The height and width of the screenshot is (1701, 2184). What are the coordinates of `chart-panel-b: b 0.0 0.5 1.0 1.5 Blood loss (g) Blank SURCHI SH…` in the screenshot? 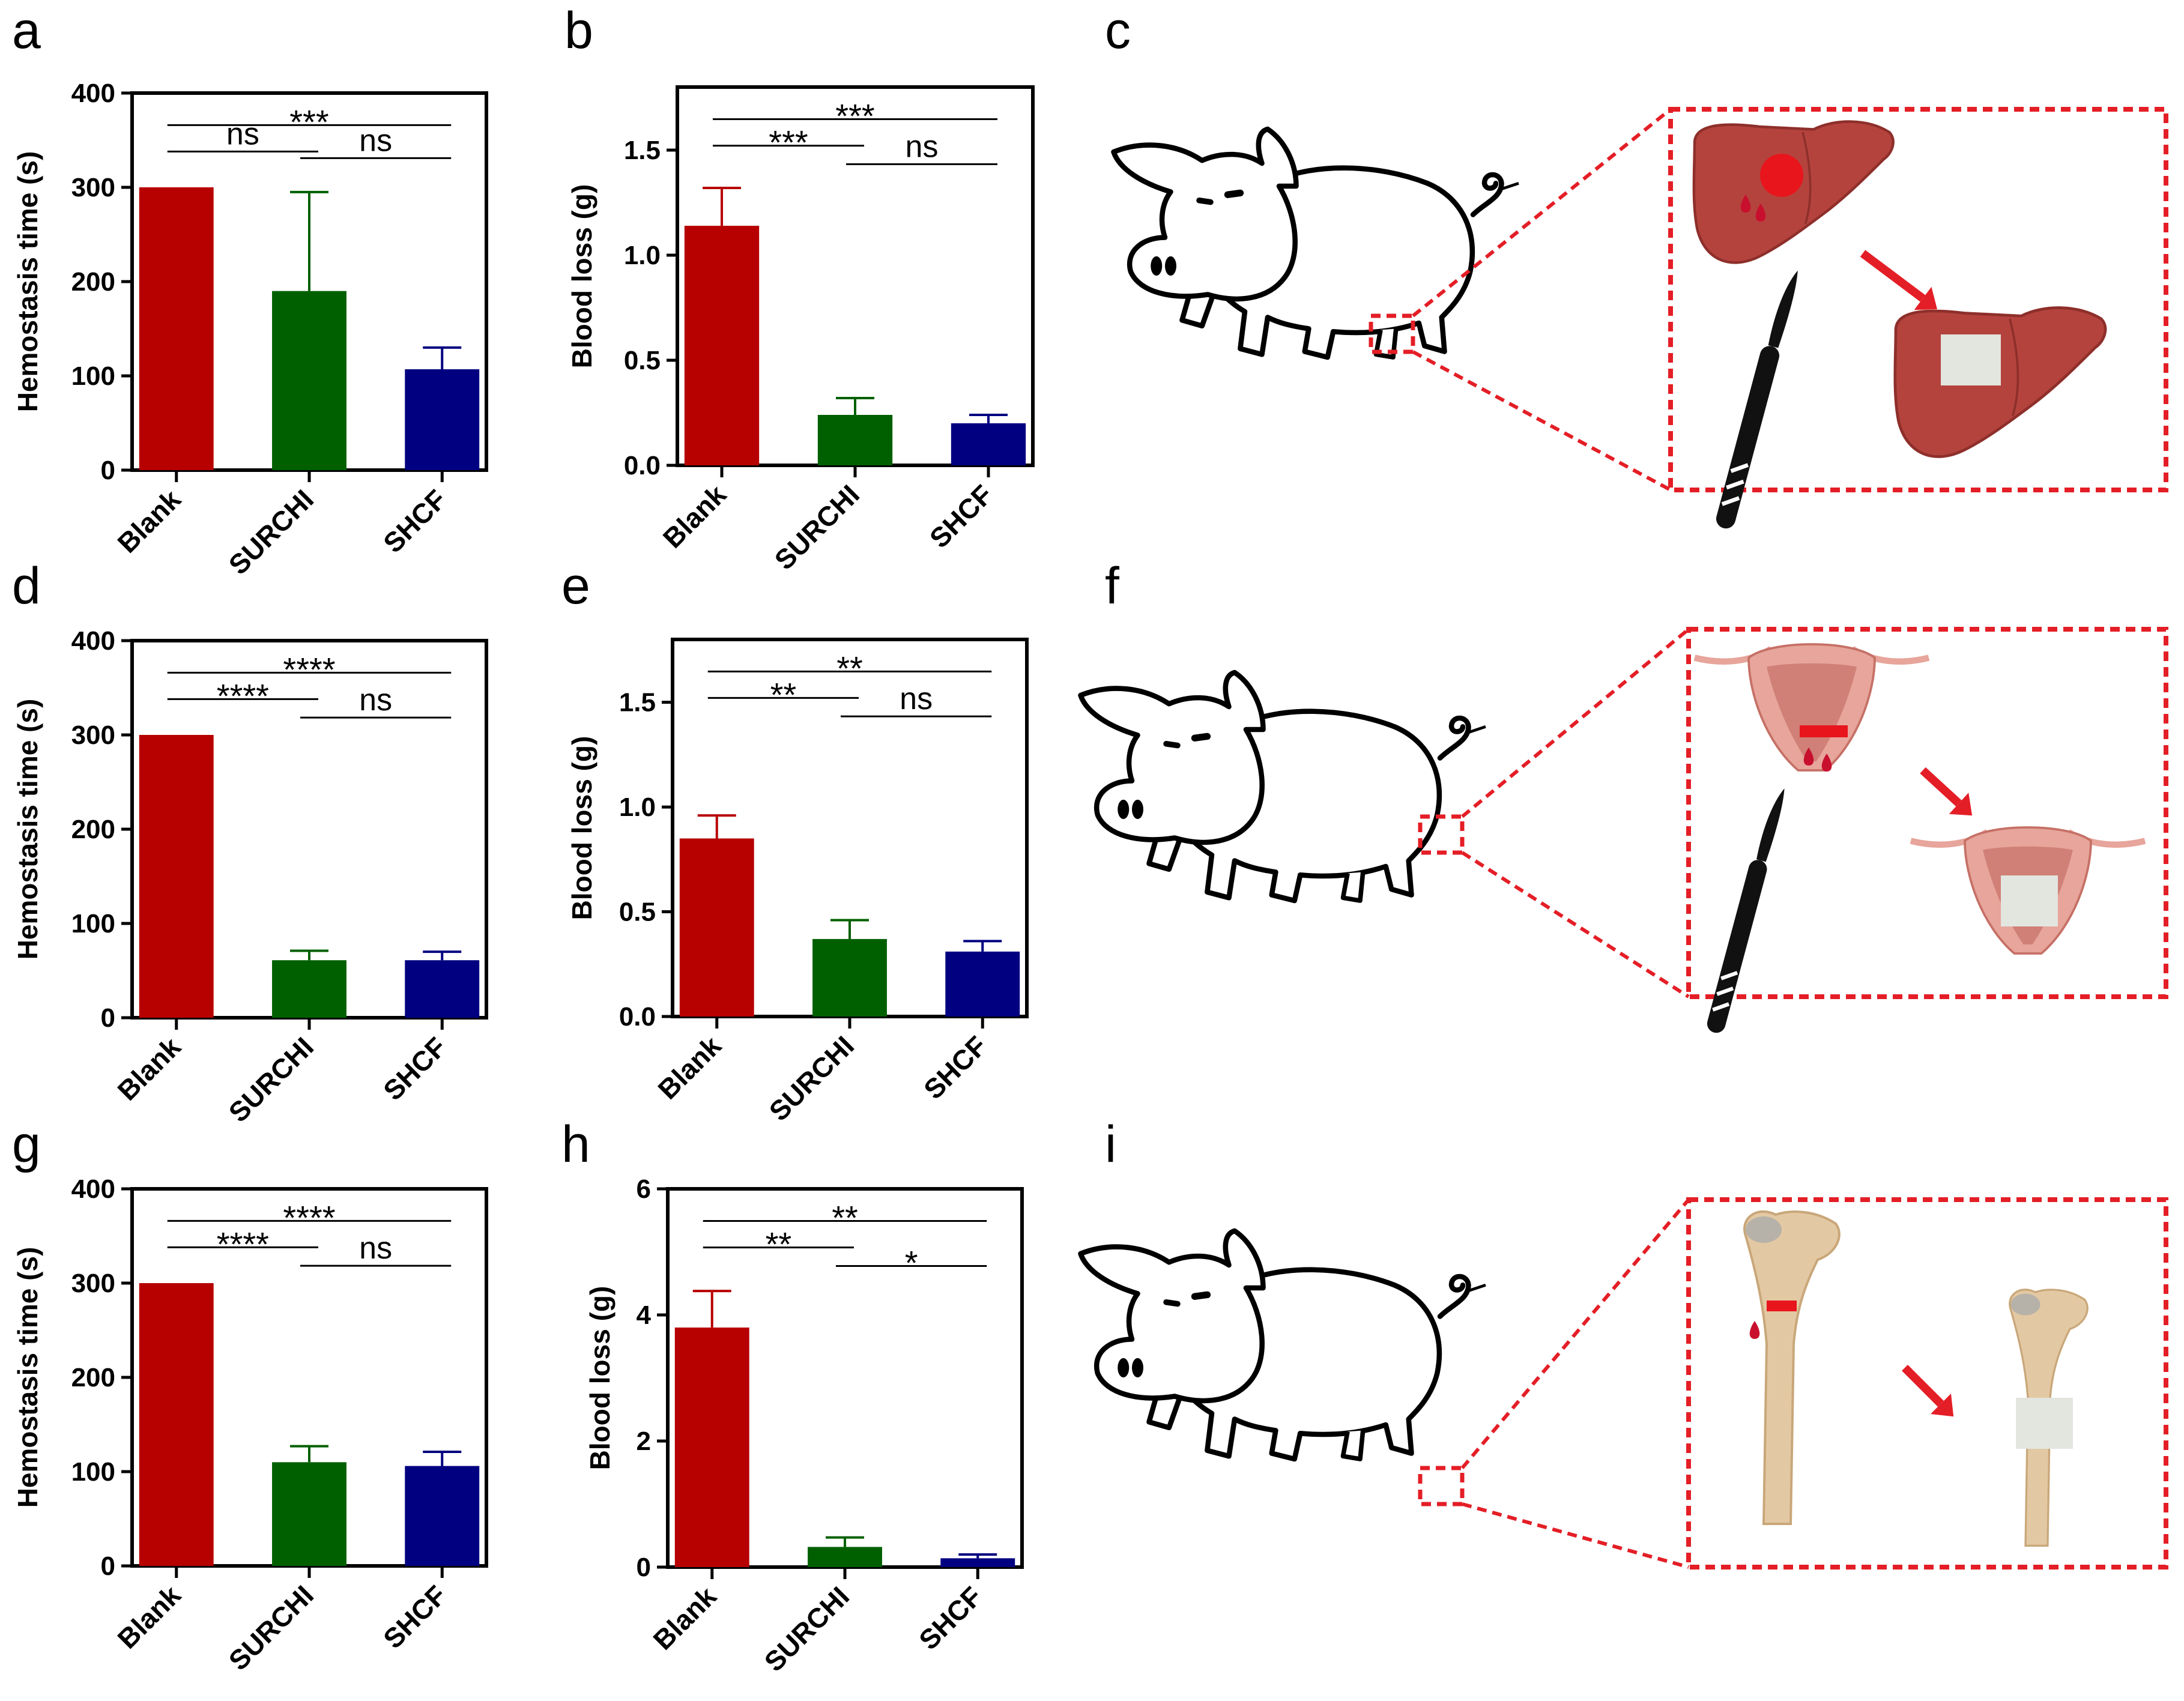 It's located at (799, 289).